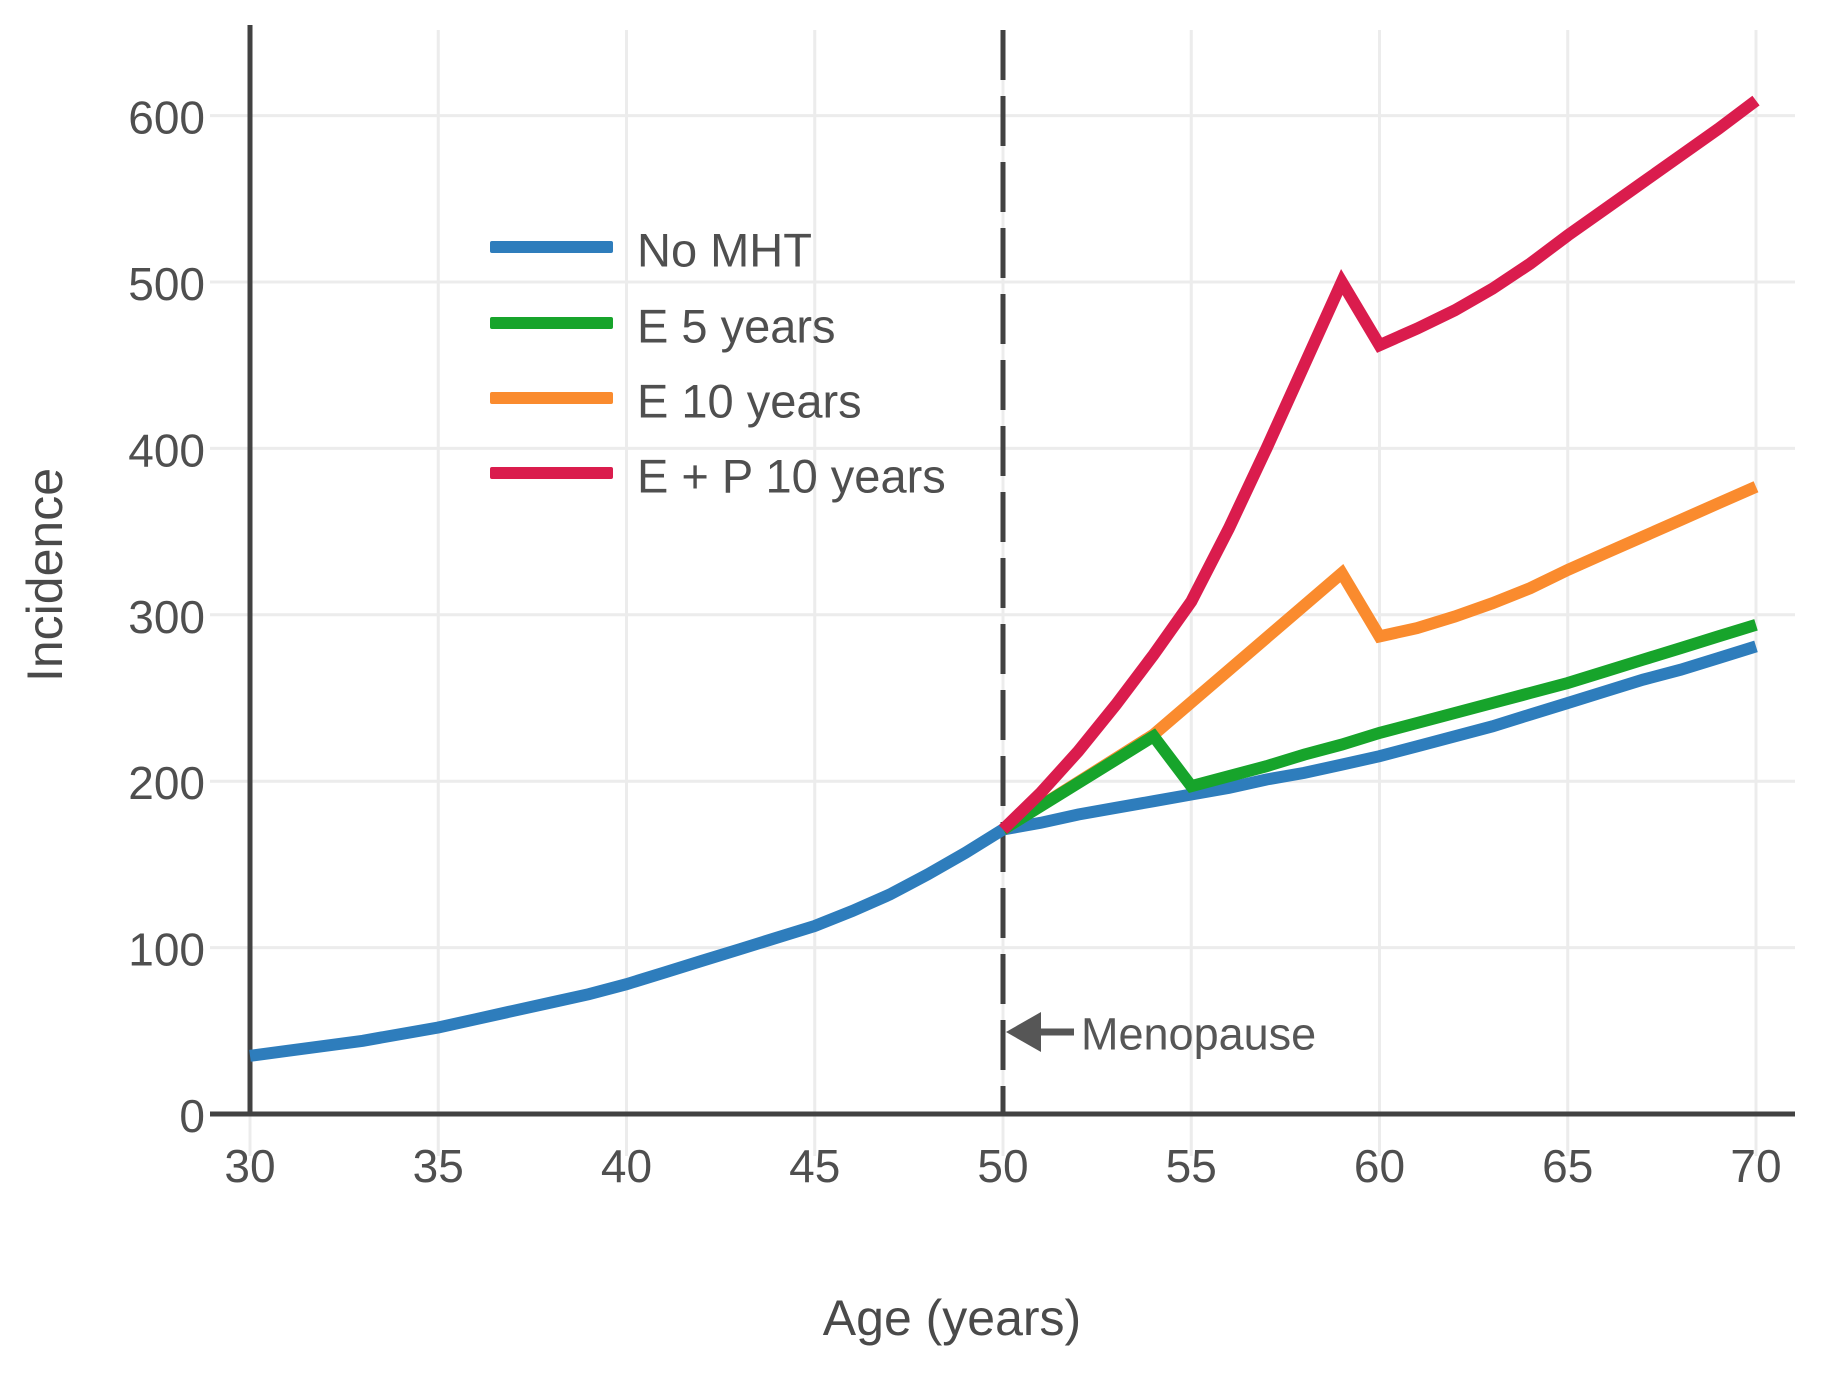 Image resolution: width=1834 pixels, height=1378 pixels. I want to click on legend-label: E 5 years, so click(736, 326).